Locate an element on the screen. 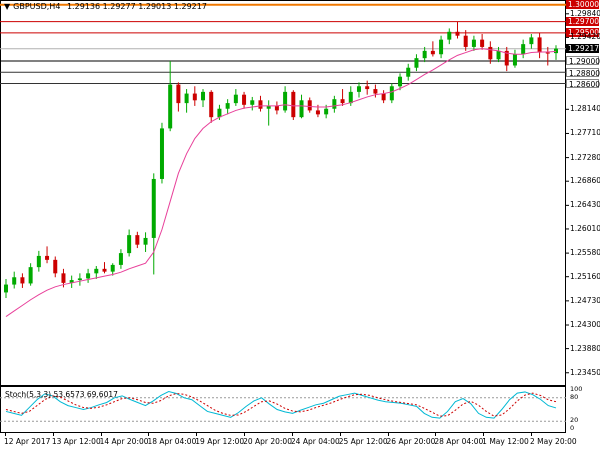  price-tick-label: 1.26010 is located at coordinates (585, 228).